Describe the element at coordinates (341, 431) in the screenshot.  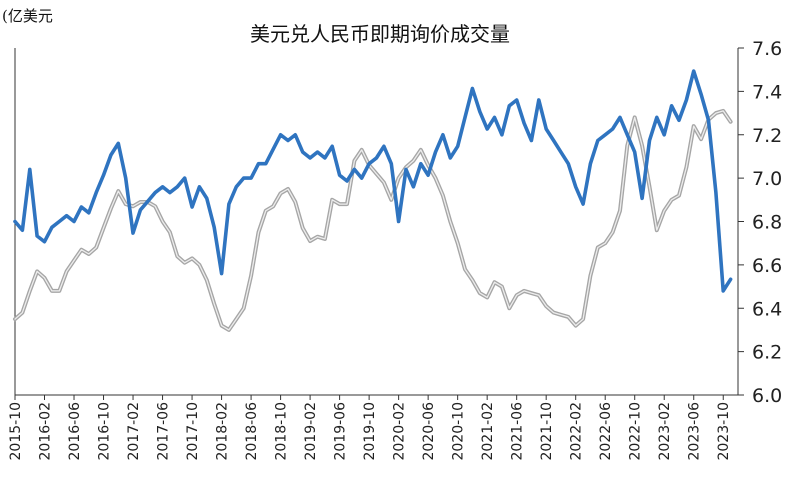
I see `x-tick-label: 2019-06` at that location.